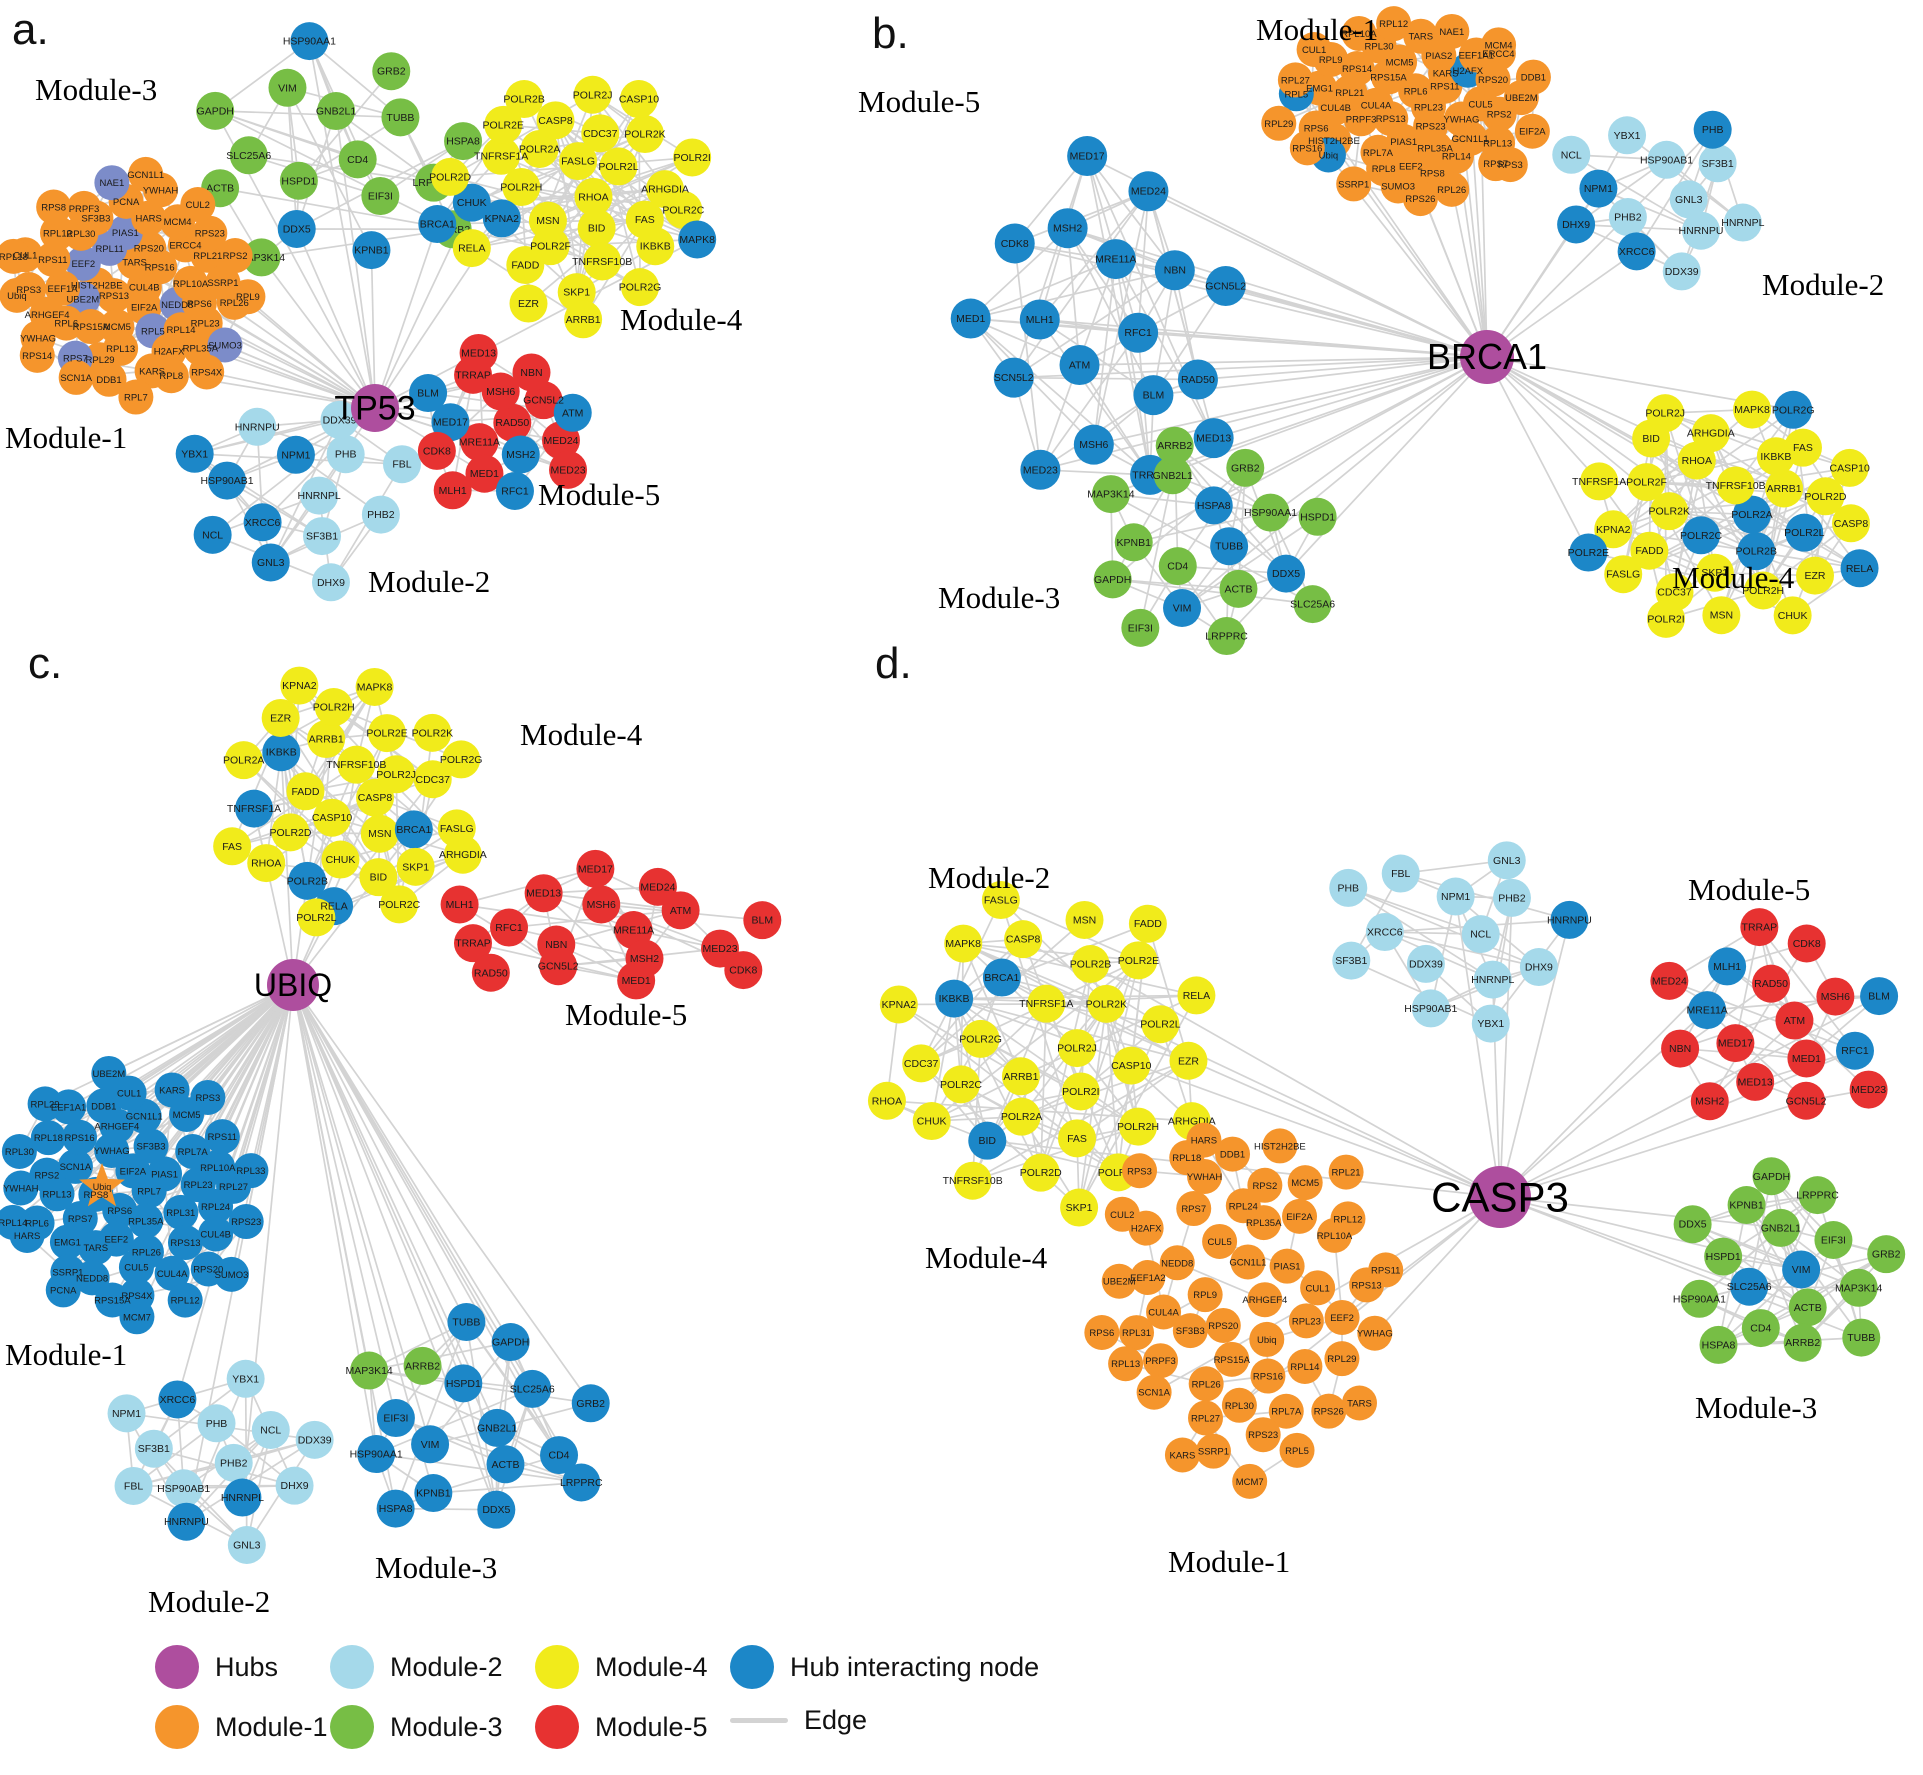  What do you see at coordinates (47, 315) in the screenshot?
I see `node-label-ARHGEF4: ARHGEF4` at bounding box center [47, 315].